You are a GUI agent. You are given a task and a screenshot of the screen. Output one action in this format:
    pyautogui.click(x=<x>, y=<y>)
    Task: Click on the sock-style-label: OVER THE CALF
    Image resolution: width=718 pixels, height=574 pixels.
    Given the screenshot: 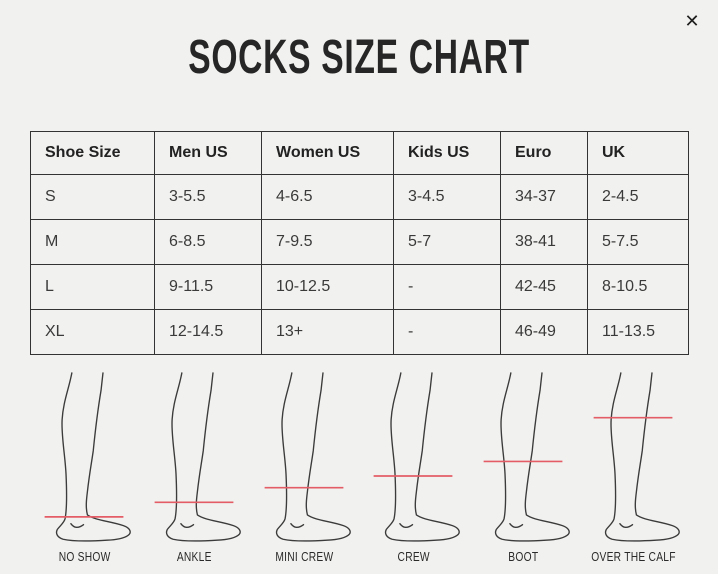 What is the action you would take?
    pyautogui.click(x=633, y=557)
    